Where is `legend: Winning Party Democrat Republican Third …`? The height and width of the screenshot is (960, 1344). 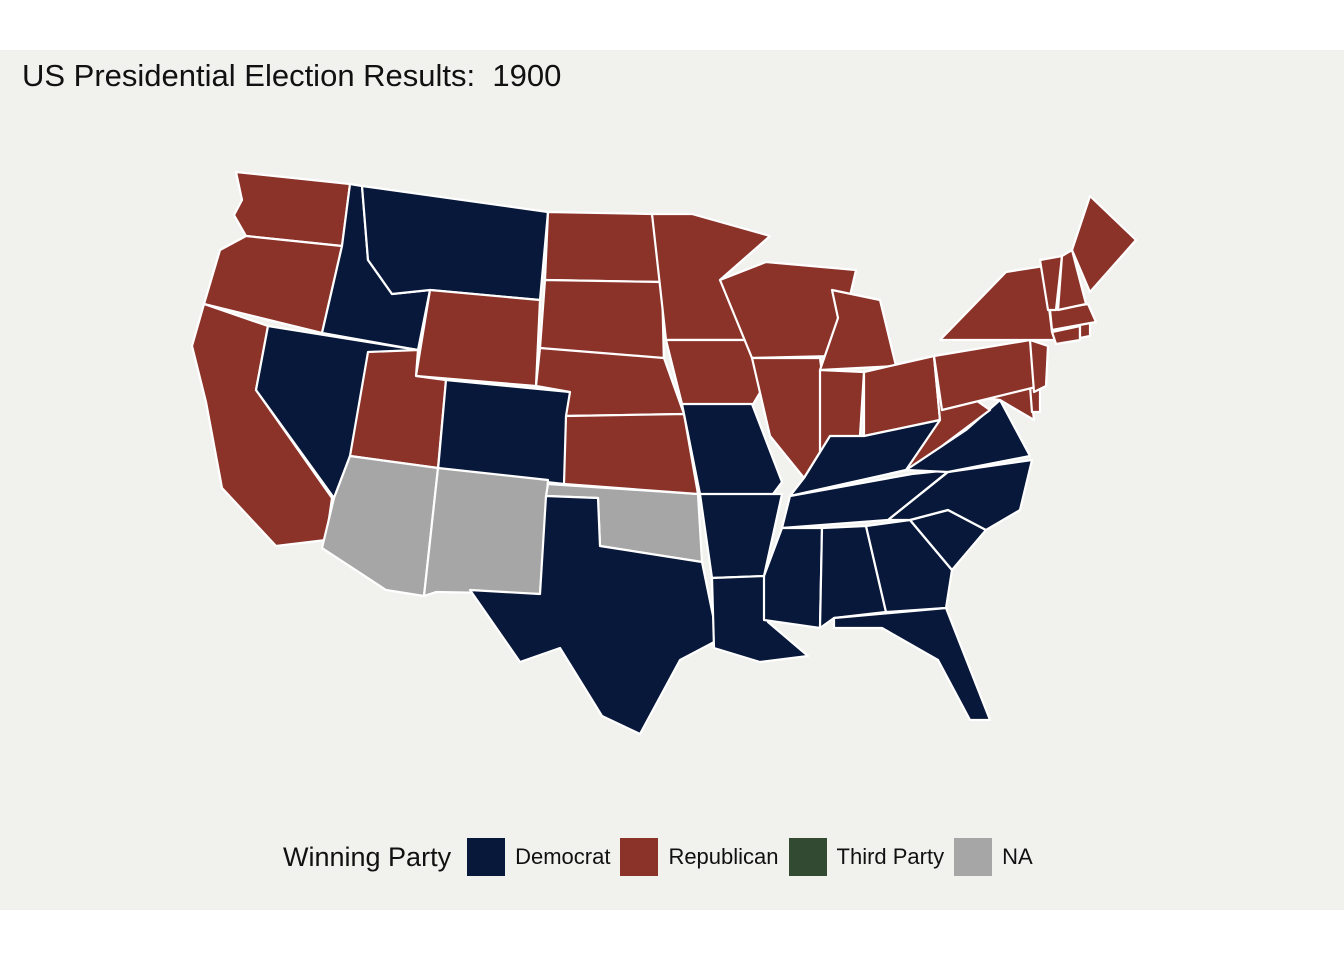
legend: Winning Party Democrat Republican Third … is located at coordinates (663, 857).